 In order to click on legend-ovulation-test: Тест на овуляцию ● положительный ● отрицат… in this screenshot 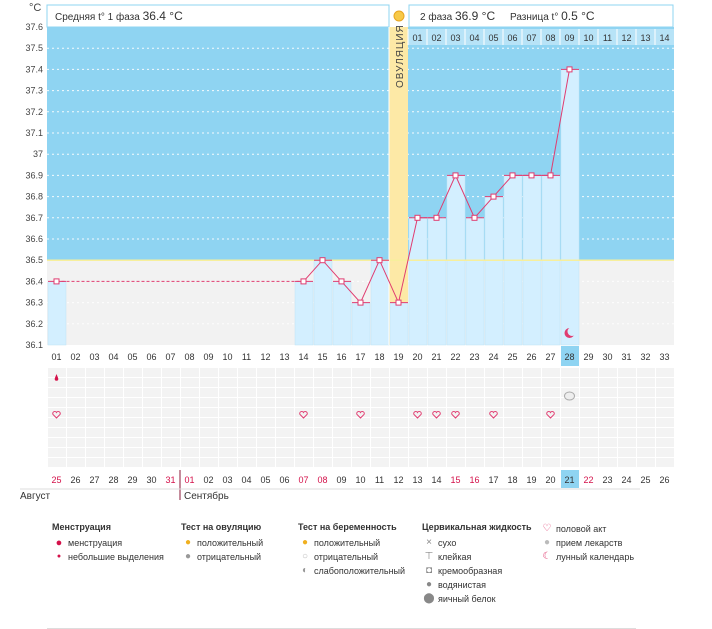, I will do `click(222, 543)`.